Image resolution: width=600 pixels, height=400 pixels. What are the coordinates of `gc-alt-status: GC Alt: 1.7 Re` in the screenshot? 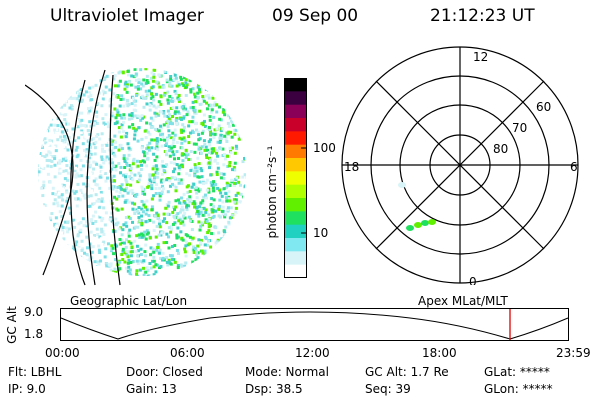 It's located at (407, 372).